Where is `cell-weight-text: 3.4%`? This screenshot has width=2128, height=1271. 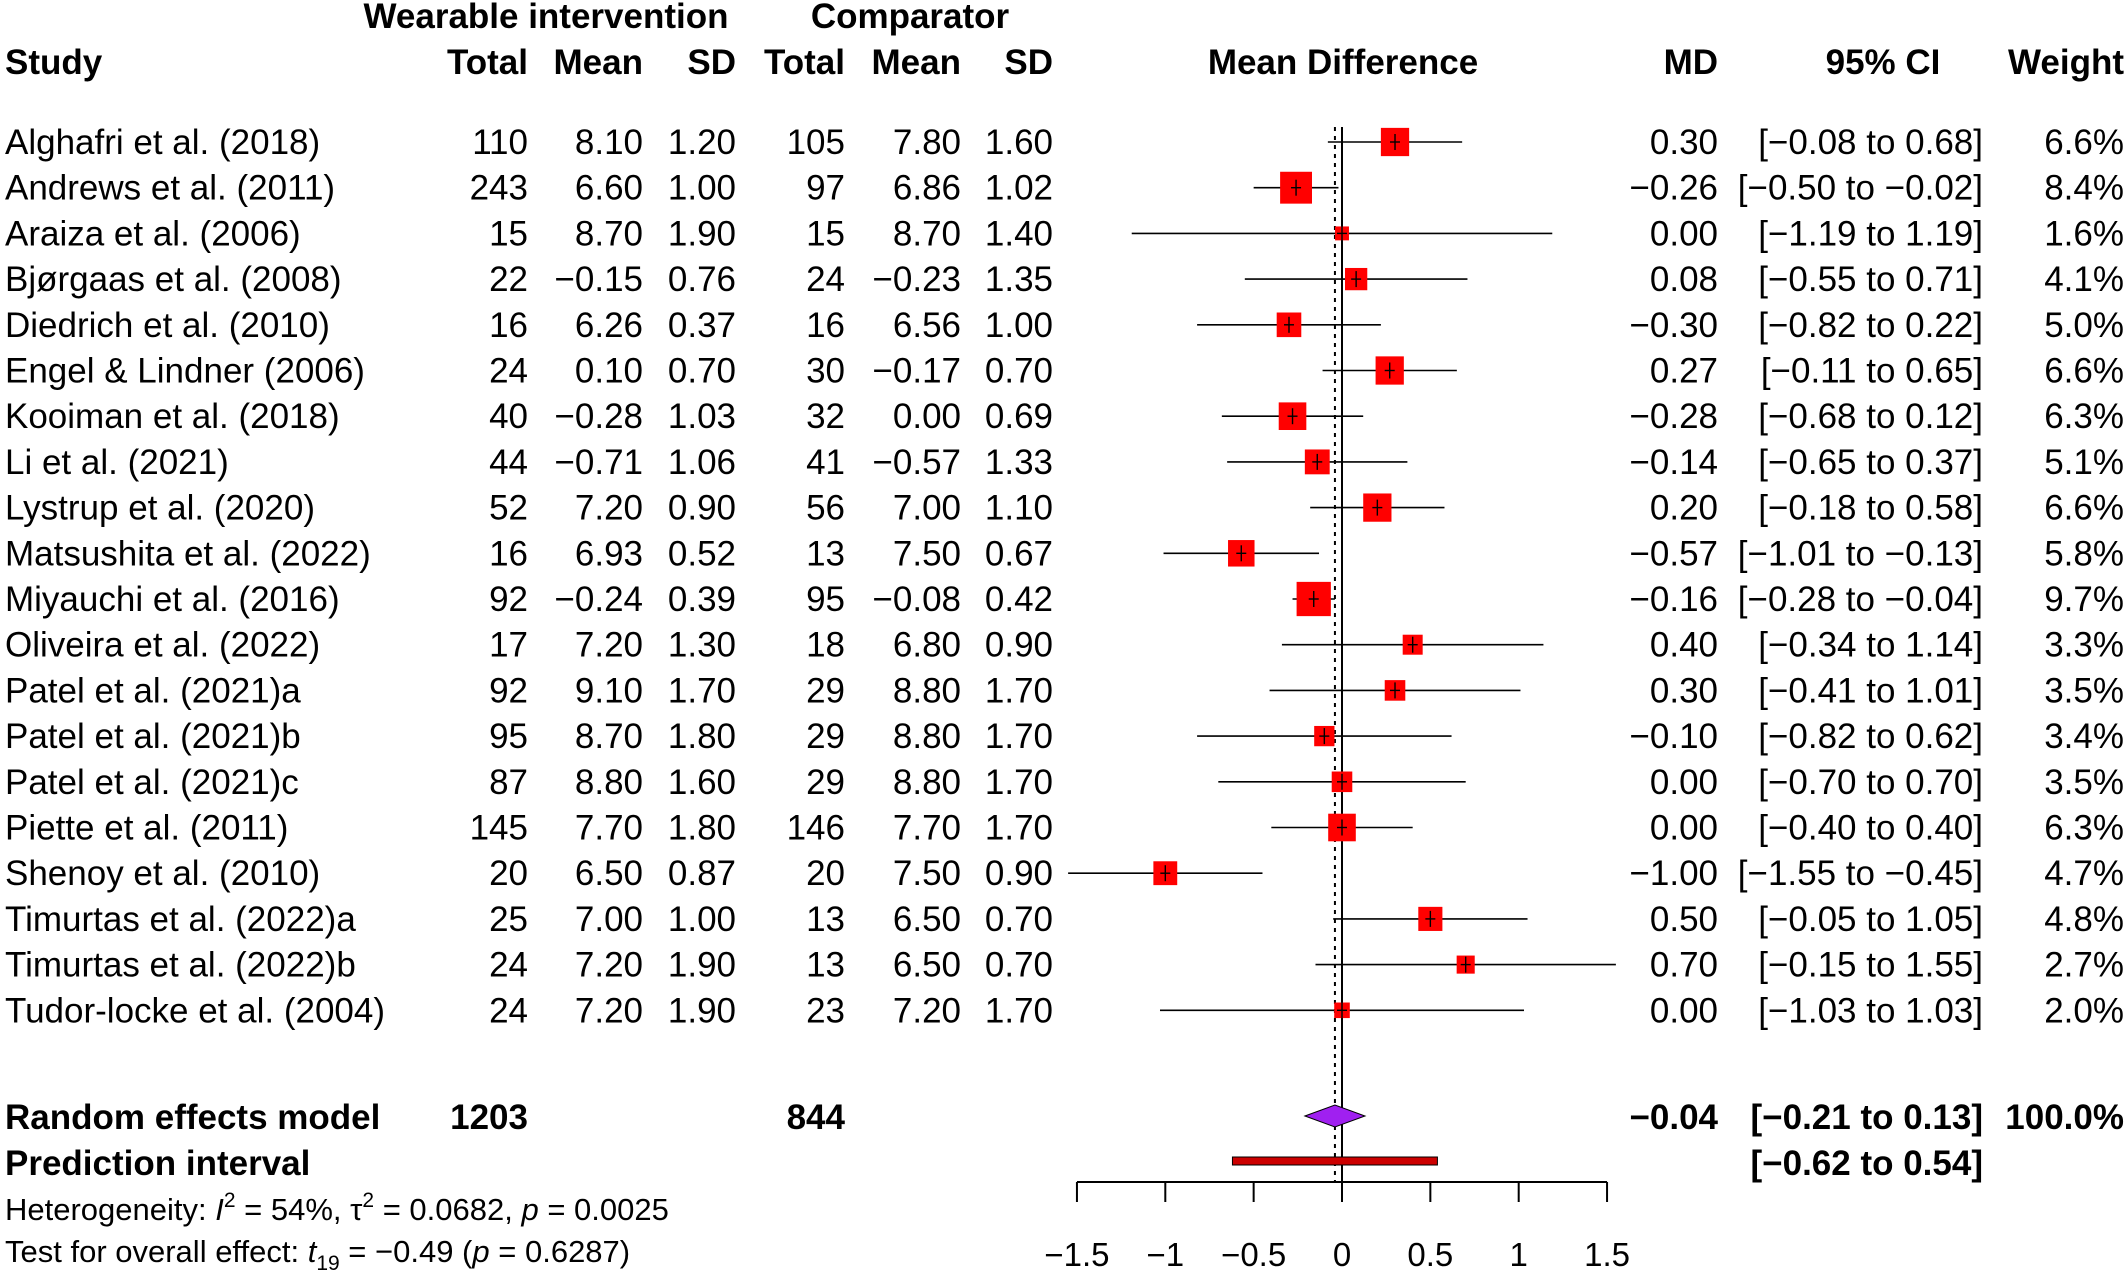
cell-weight-text: 3.4% is located at coordinates (2084, 736).